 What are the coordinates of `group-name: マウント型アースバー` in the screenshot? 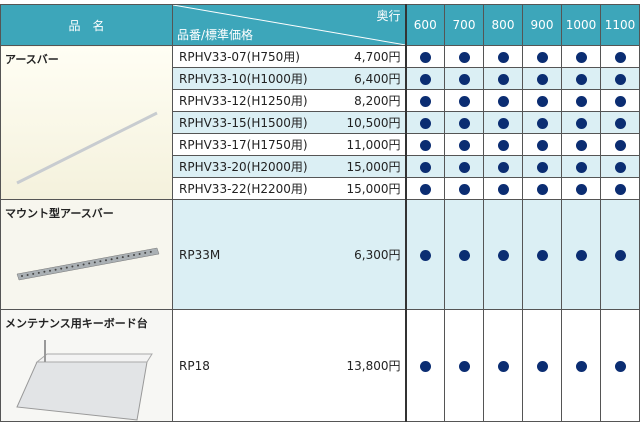 It's located at (59, 213).